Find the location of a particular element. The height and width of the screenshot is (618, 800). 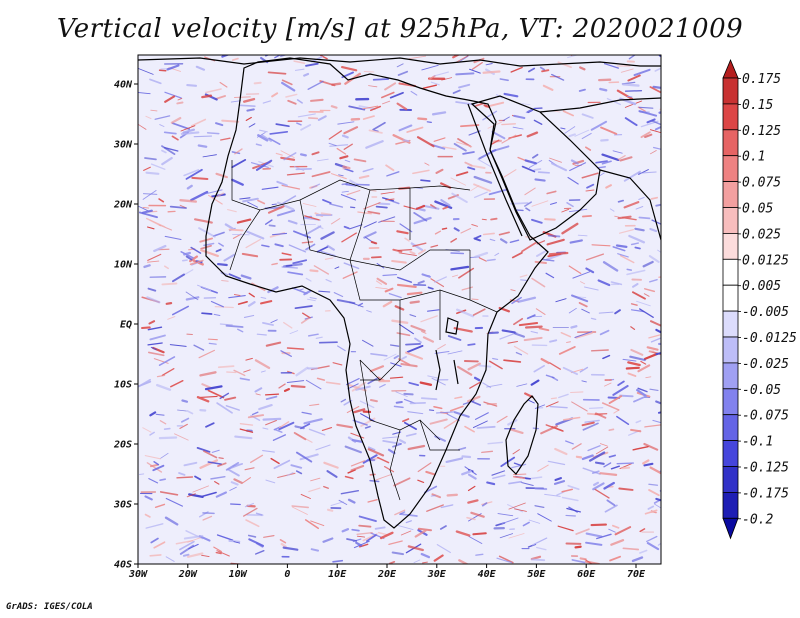

colorbar-arrow-bottom is located at coordinates (730, 528).